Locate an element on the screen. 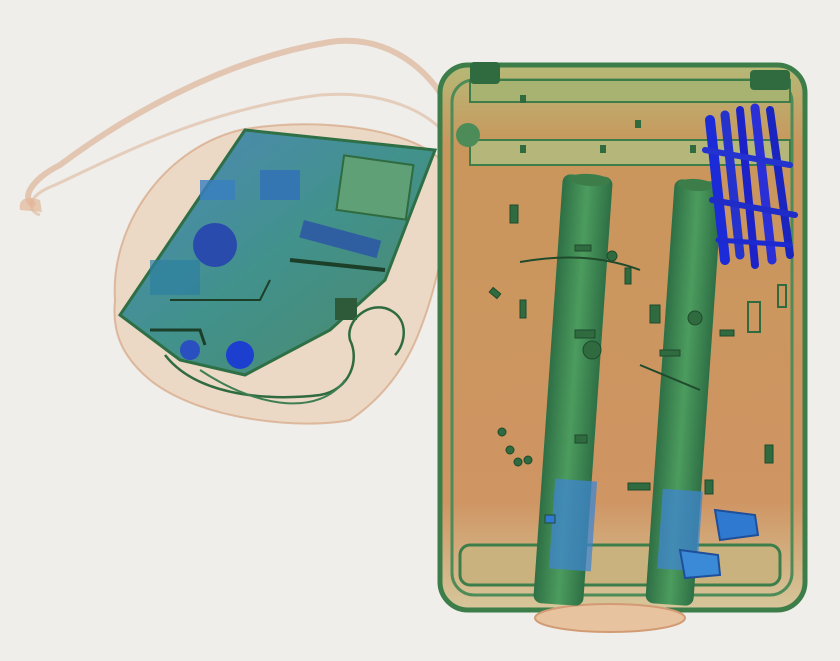 Image resolution: width=840 pixels, height=661 pixels. top-latches is located at coordinates (623, 107).